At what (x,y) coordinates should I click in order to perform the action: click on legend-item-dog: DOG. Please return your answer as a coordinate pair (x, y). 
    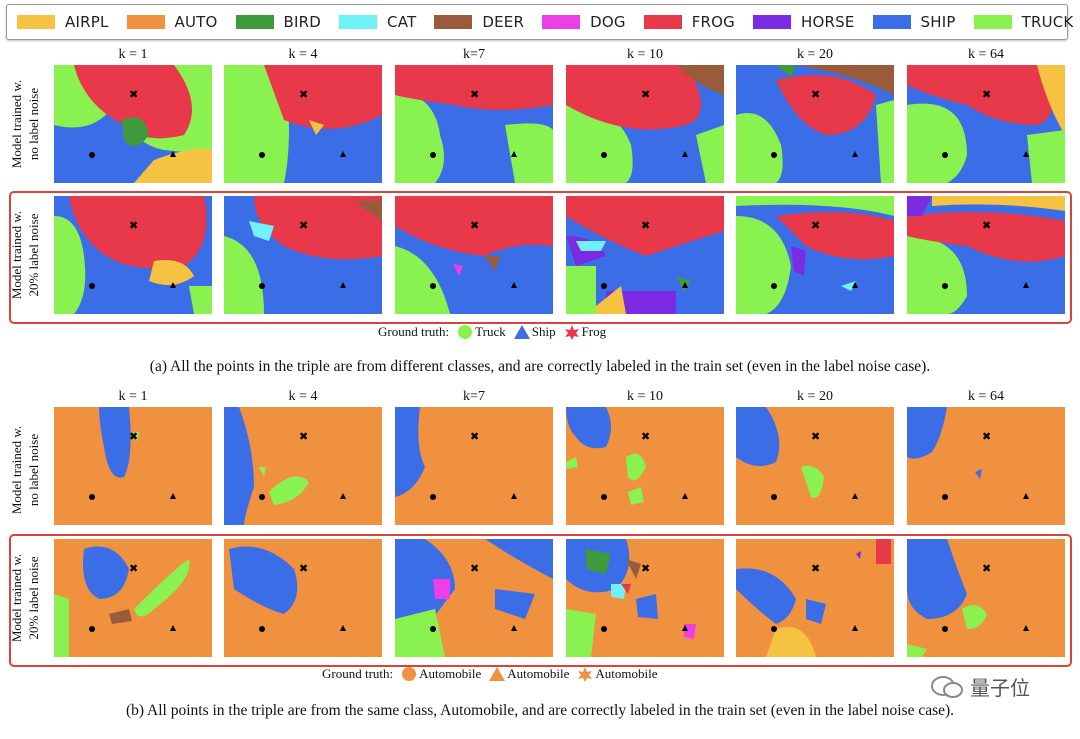
    Looking at the image, I should click on (579, 22).